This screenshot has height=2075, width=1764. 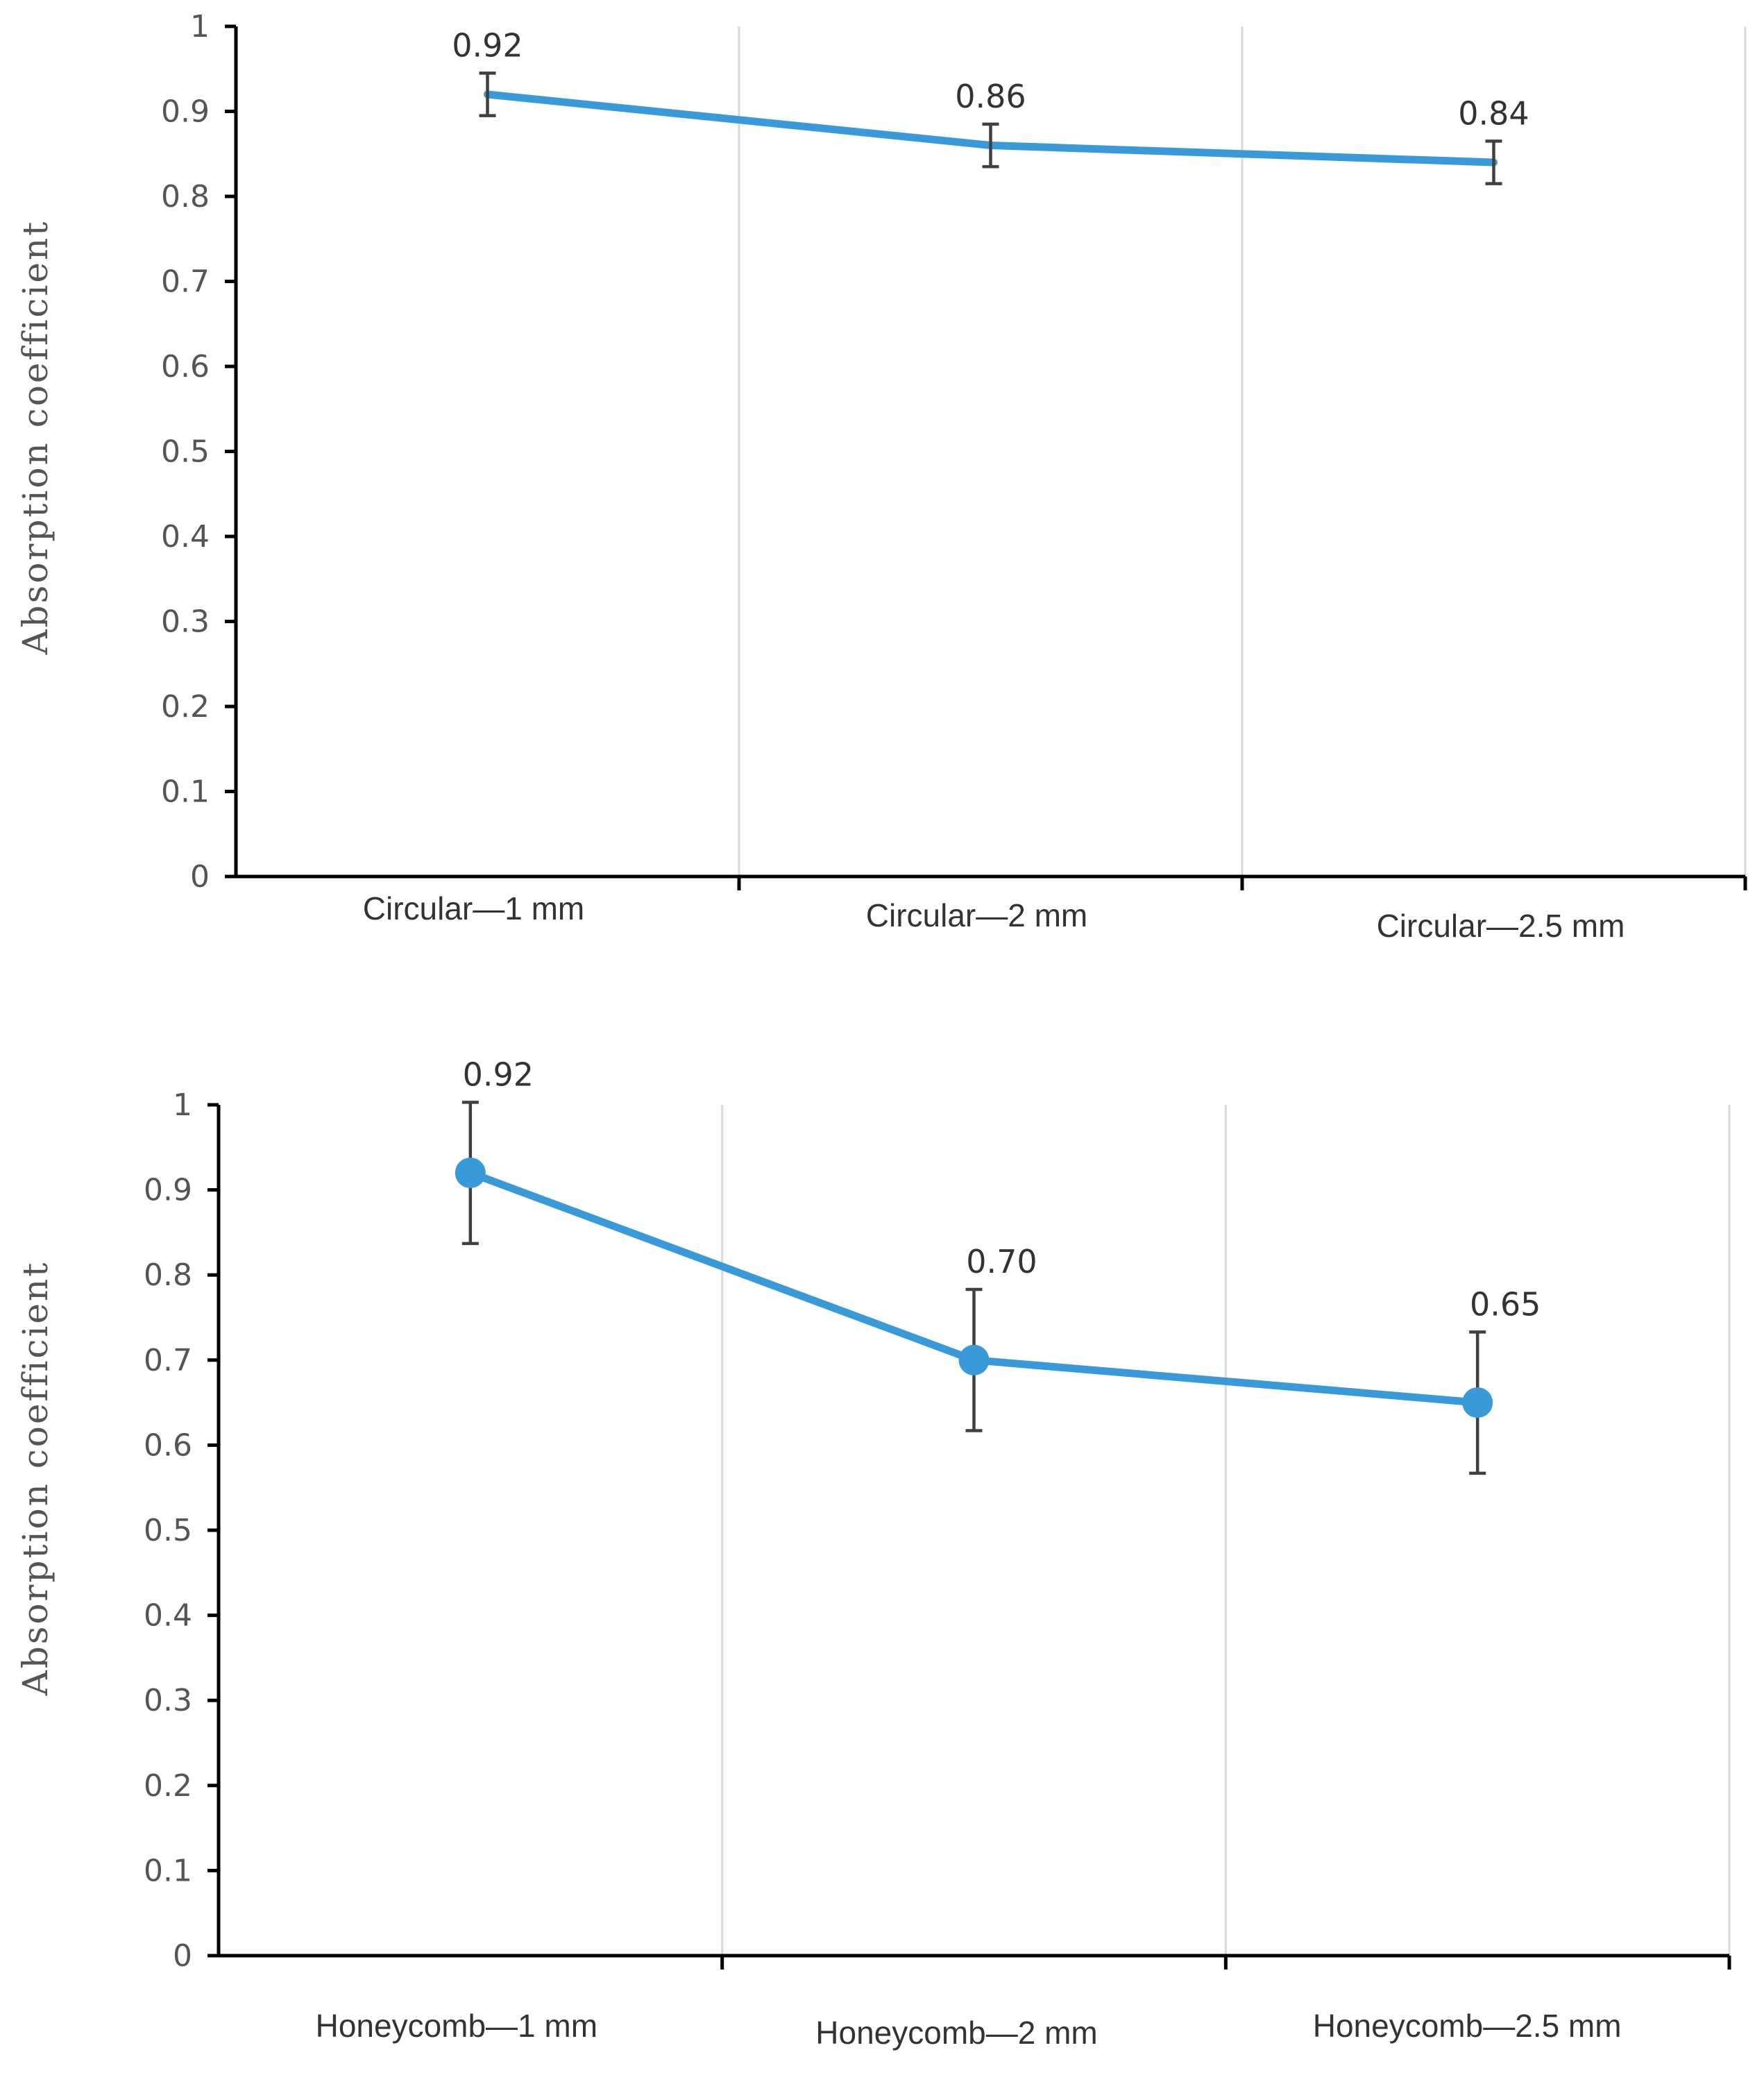 What do you see at coordinates (977, 915) in the screenshot?
I see `x-category-label: Circular—2 mm` at bounding box center [977, 915].